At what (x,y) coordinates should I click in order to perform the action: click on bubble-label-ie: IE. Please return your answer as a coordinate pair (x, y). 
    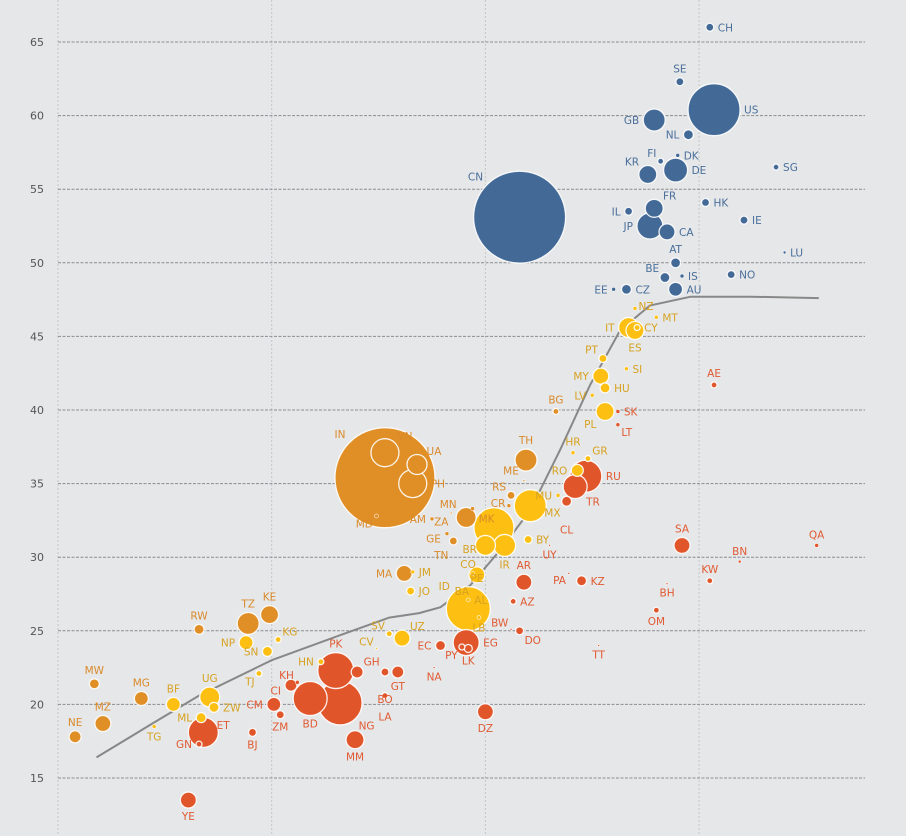
    Looking at the image, I should click on (757, 221).